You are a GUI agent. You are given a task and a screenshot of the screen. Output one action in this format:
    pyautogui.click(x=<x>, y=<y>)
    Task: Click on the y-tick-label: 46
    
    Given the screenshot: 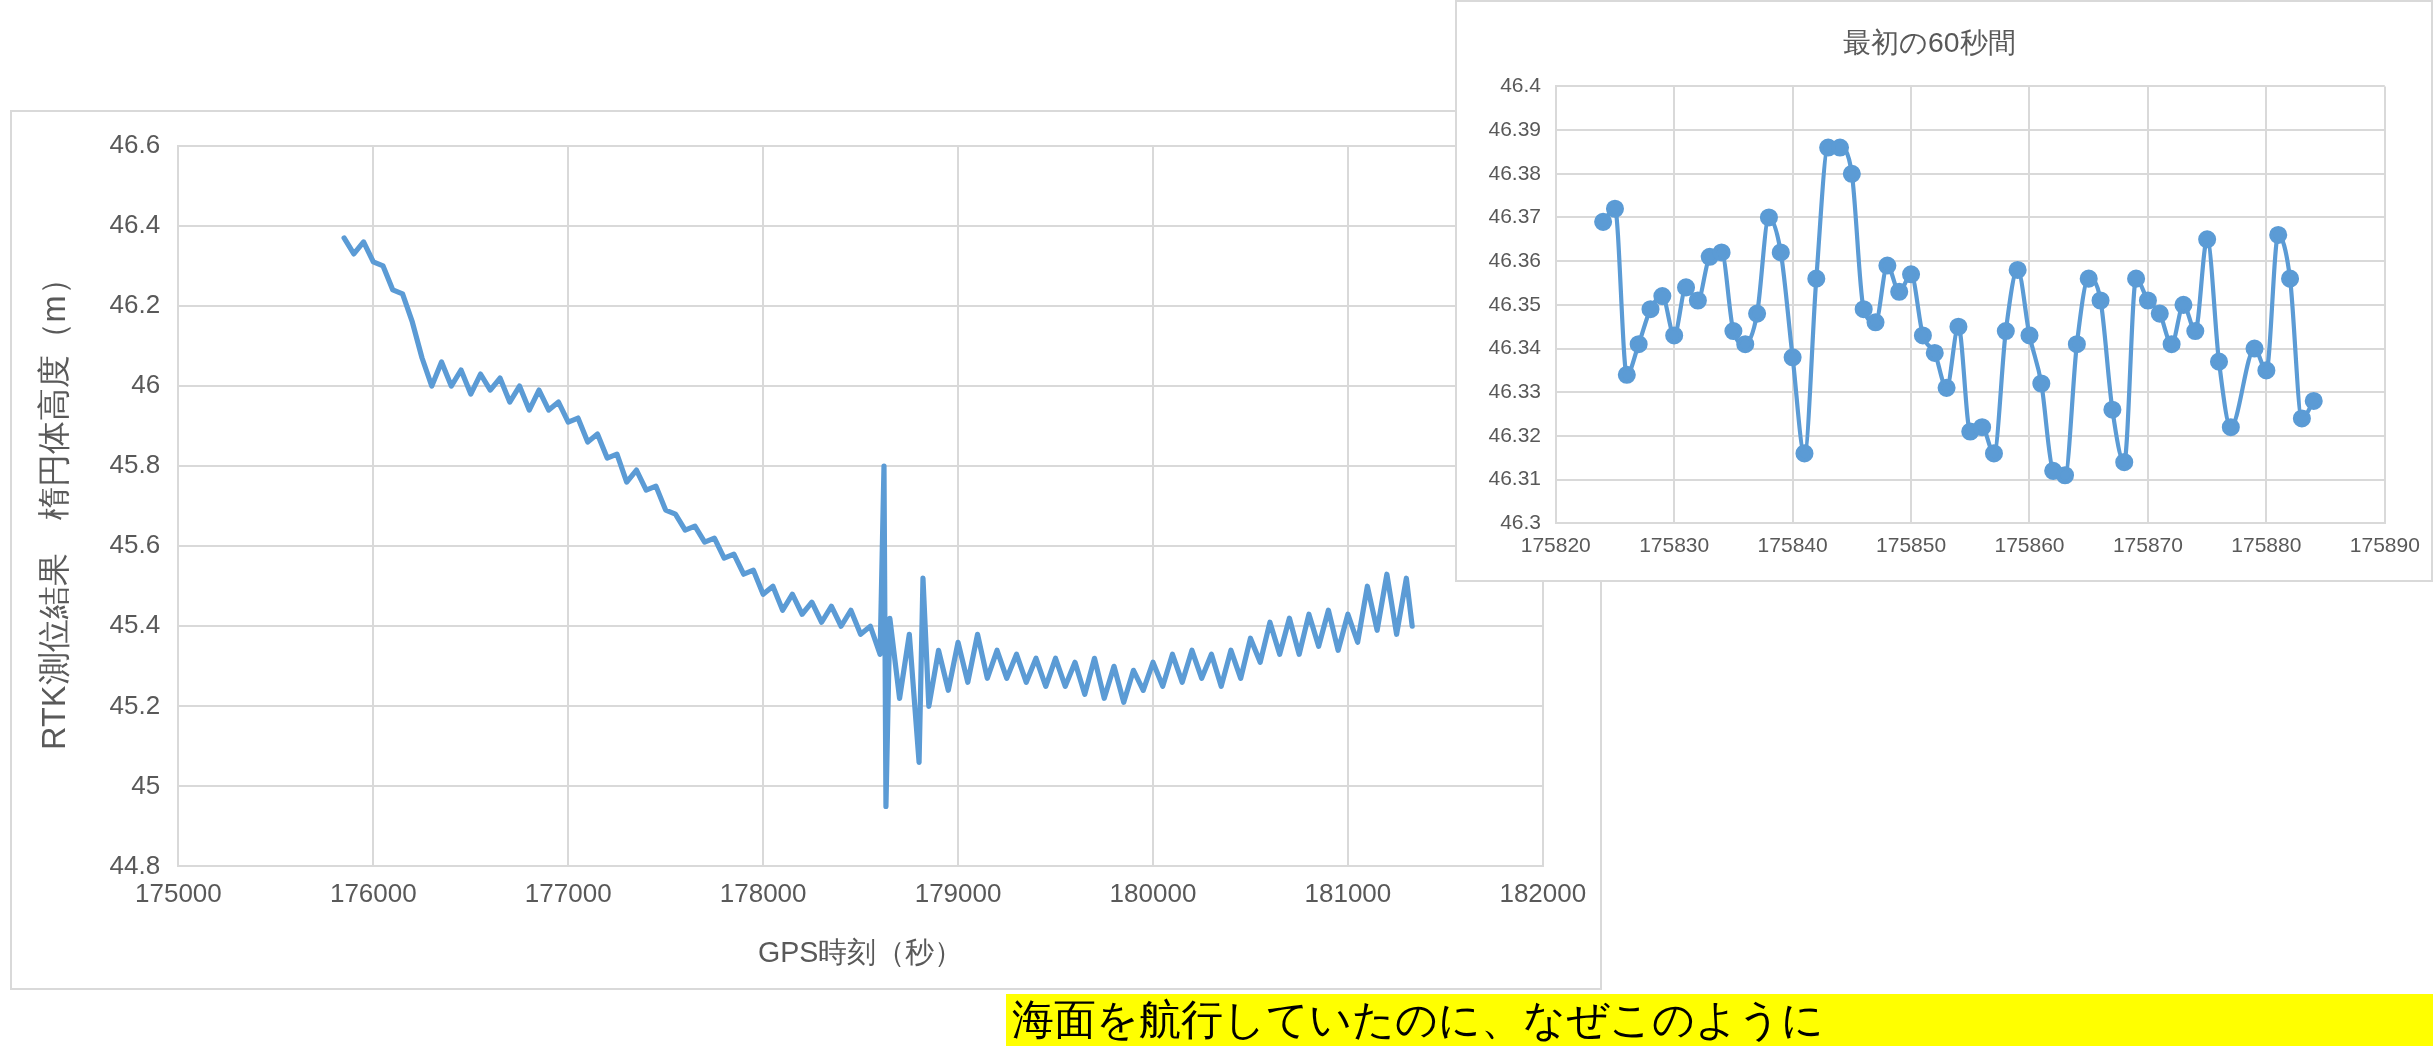 What is the action you would take?
    pyautogui.click(x=146, y=384)
    